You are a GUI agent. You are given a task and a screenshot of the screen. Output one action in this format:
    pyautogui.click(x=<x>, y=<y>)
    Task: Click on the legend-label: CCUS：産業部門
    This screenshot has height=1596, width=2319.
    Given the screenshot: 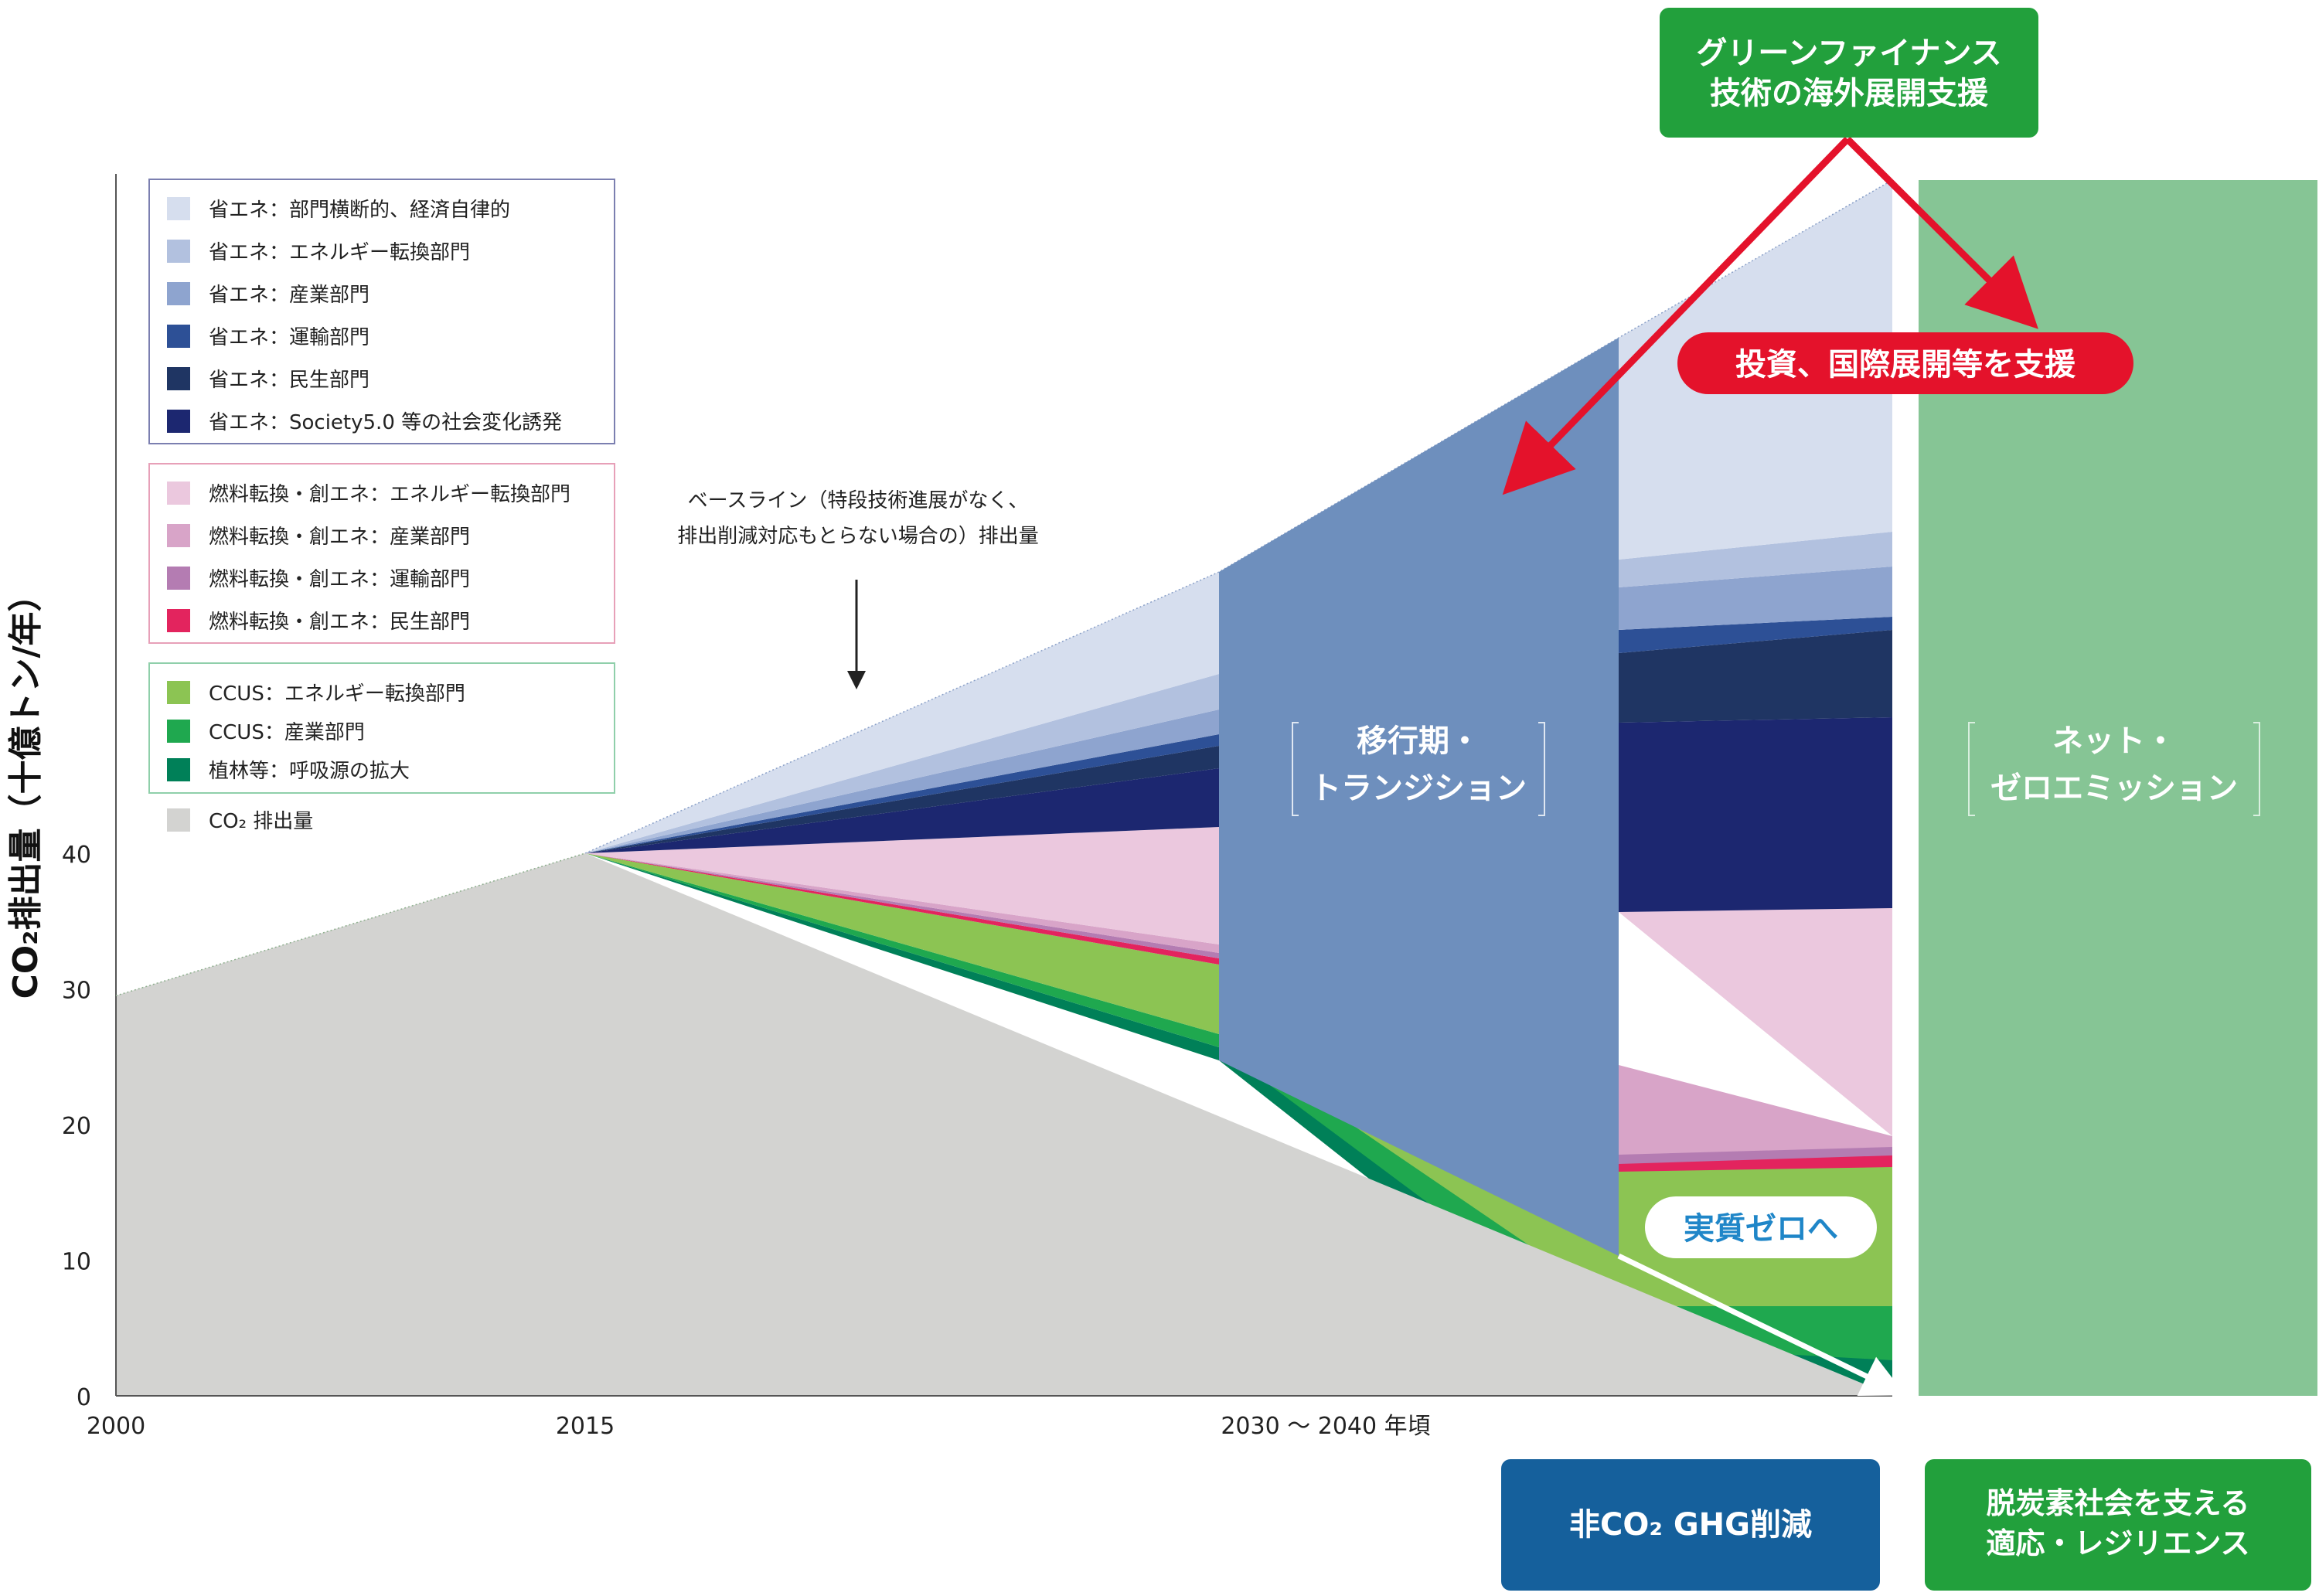 What is the action you would take?
    pyautogui.click(x=287, y=732)
    